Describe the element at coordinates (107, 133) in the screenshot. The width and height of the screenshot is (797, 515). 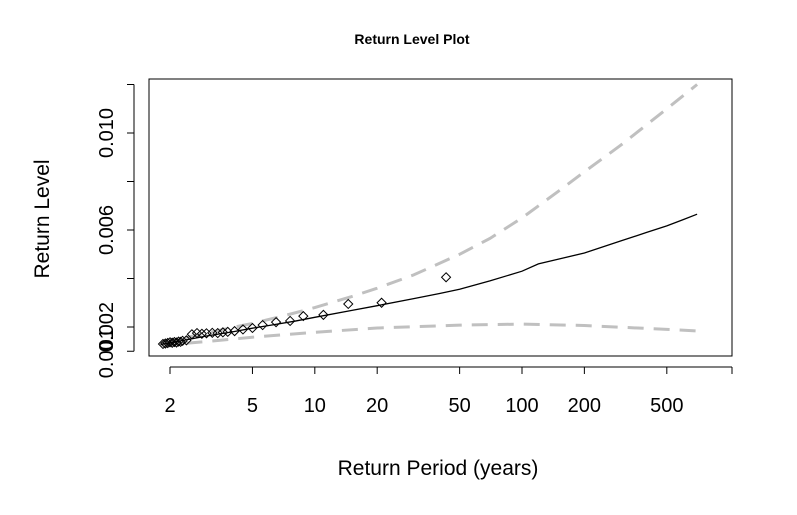
I see `y-tick-label: 0.010` at that location.